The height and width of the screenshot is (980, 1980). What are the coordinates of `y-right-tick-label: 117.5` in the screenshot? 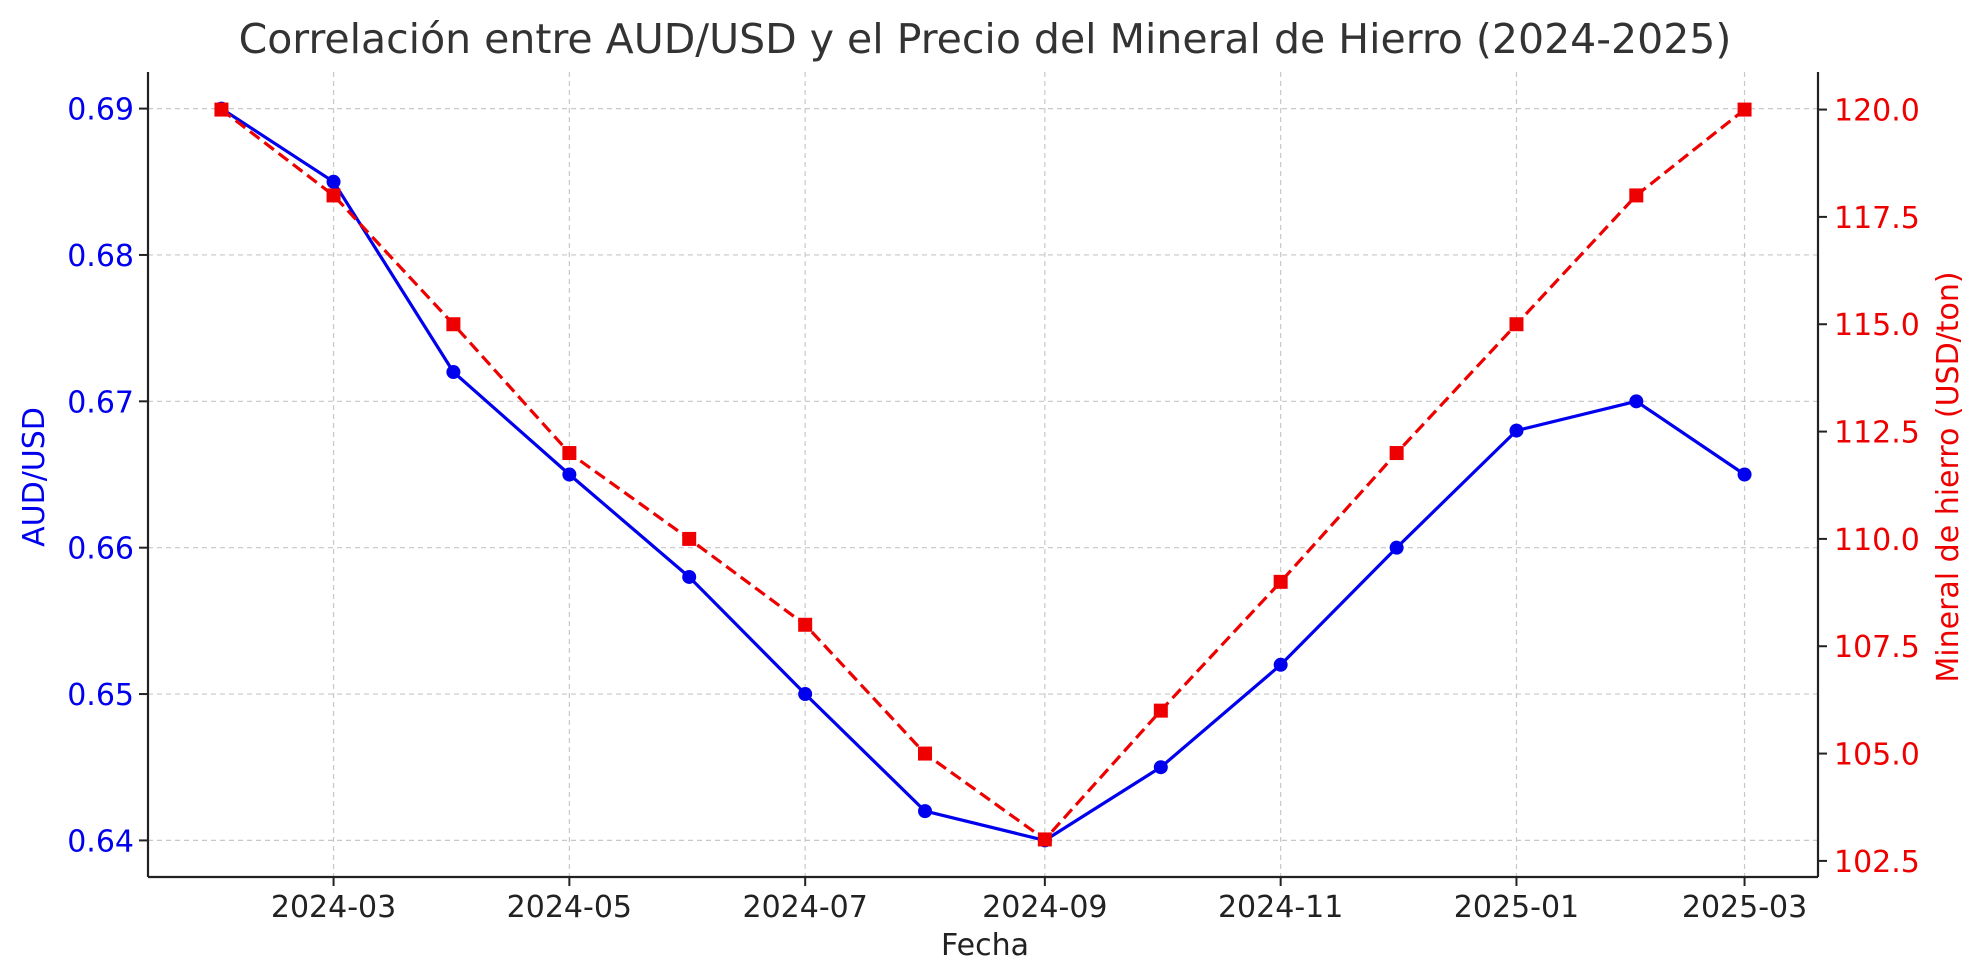 It's located at (1877, 218).